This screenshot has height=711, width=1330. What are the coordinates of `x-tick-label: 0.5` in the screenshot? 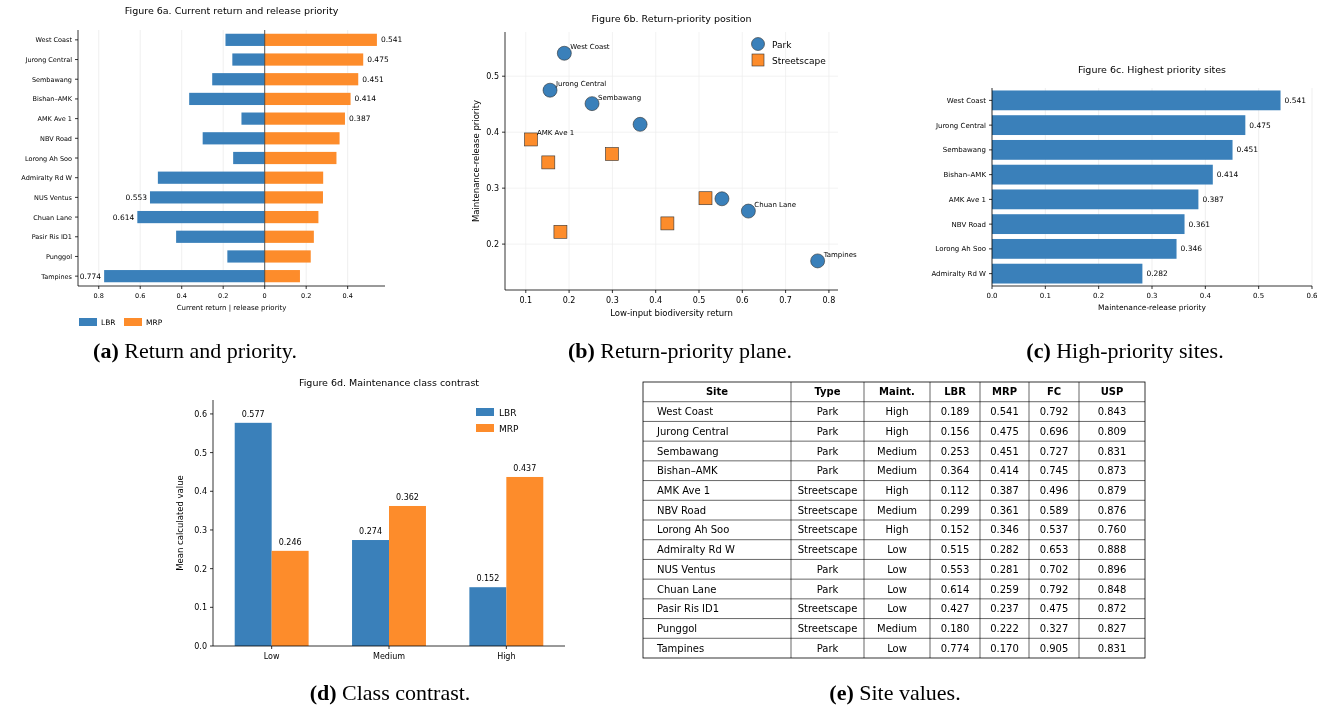 It's located at (699, 300).